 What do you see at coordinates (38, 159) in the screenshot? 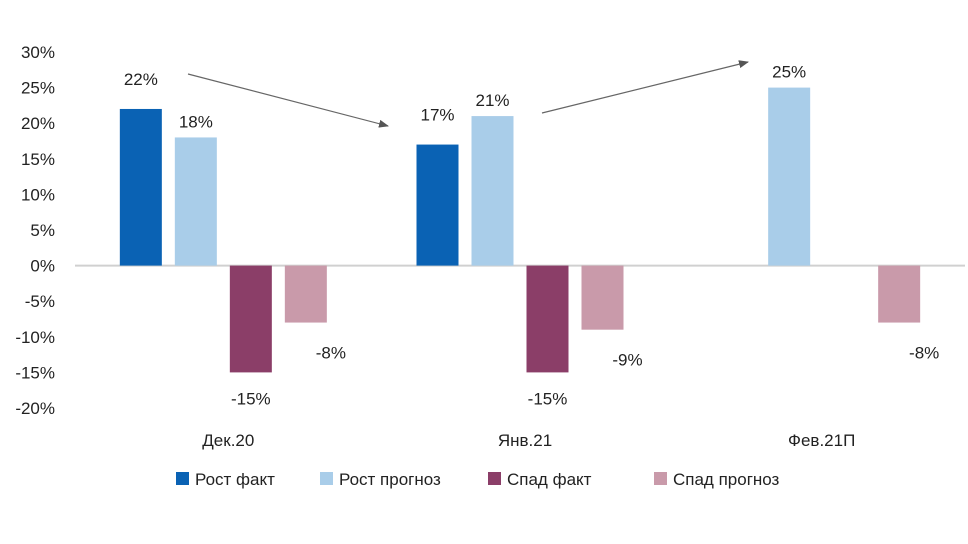
I see `y-tick-label: 15%` at bounding box center [38, 159].